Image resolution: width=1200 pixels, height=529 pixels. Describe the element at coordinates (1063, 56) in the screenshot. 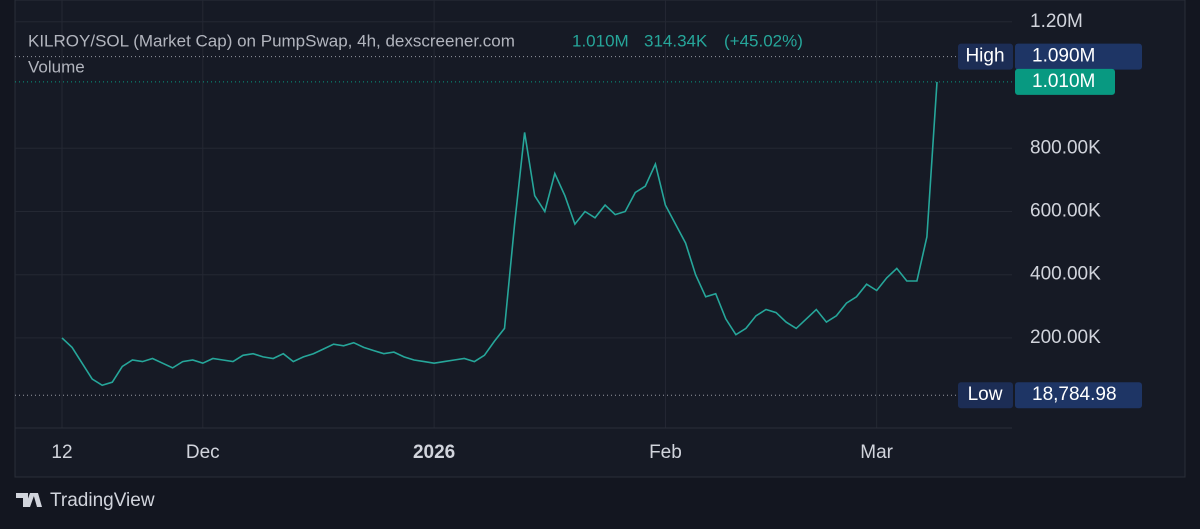

I see `marker-value: 1.090M` at that location.